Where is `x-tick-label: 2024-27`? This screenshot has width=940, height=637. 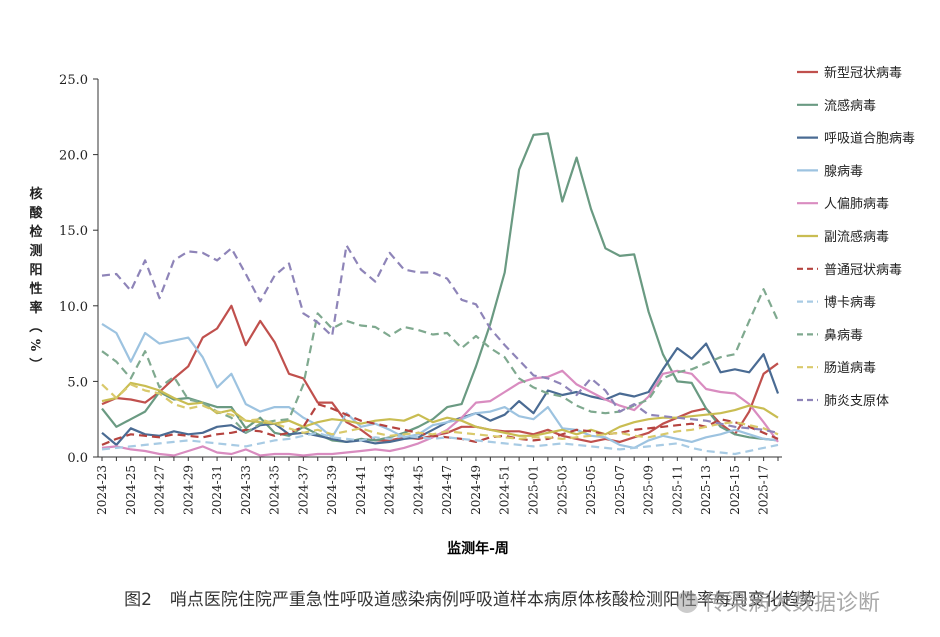 x-tick-label: 2024-27 is located at coordinates (160, 490).